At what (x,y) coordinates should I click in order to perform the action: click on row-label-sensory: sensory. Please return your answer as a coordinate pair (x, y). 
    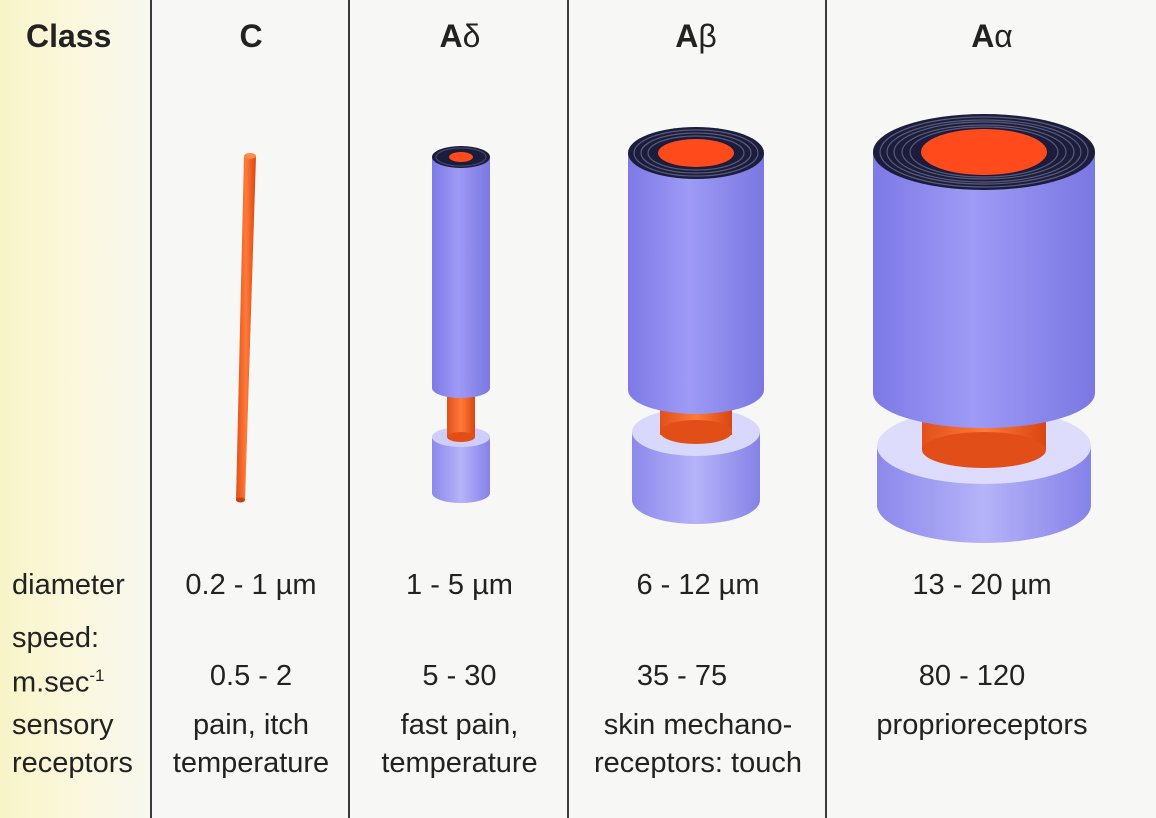
    Looking at the image, I should click on (63, 725).